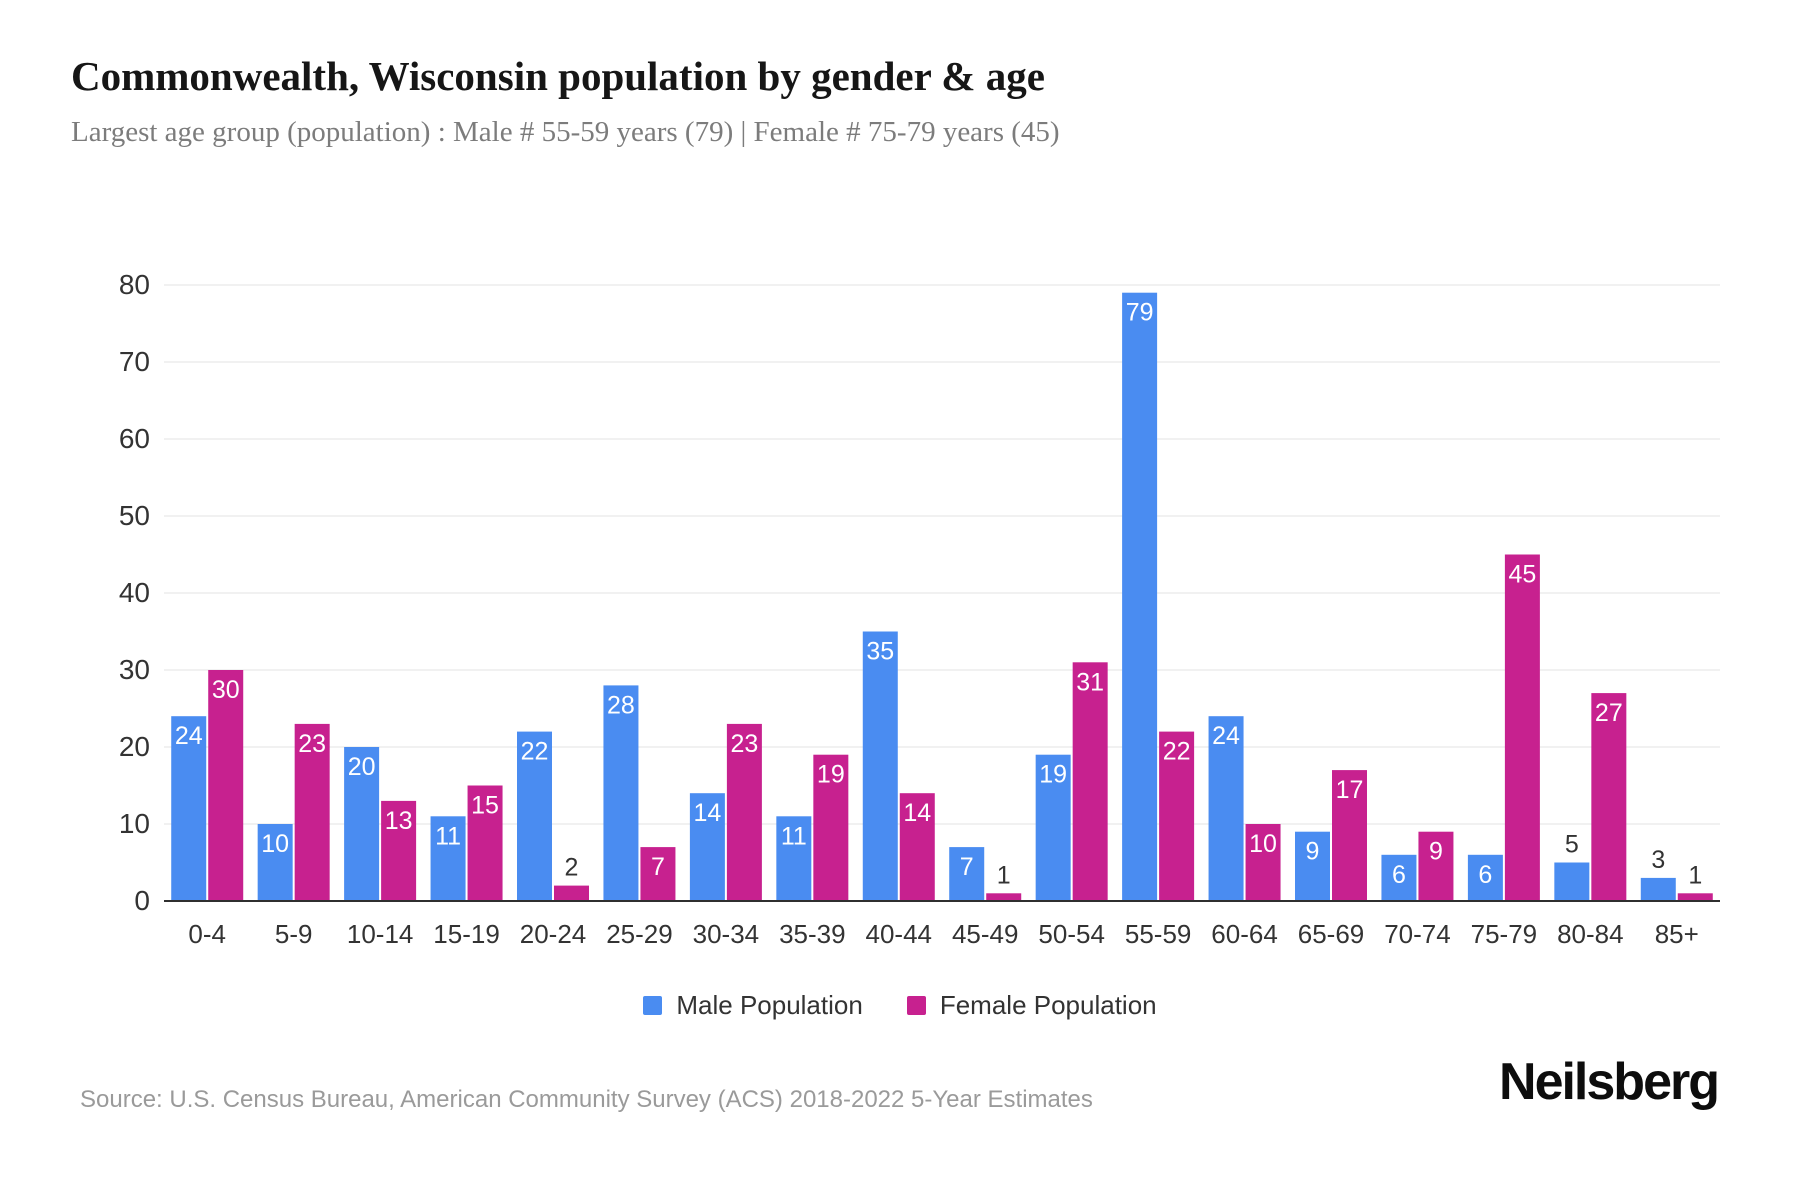  Describe the element at coordinates (1658, 889) in the screenshot. I see `bar-male-85+` at that location.